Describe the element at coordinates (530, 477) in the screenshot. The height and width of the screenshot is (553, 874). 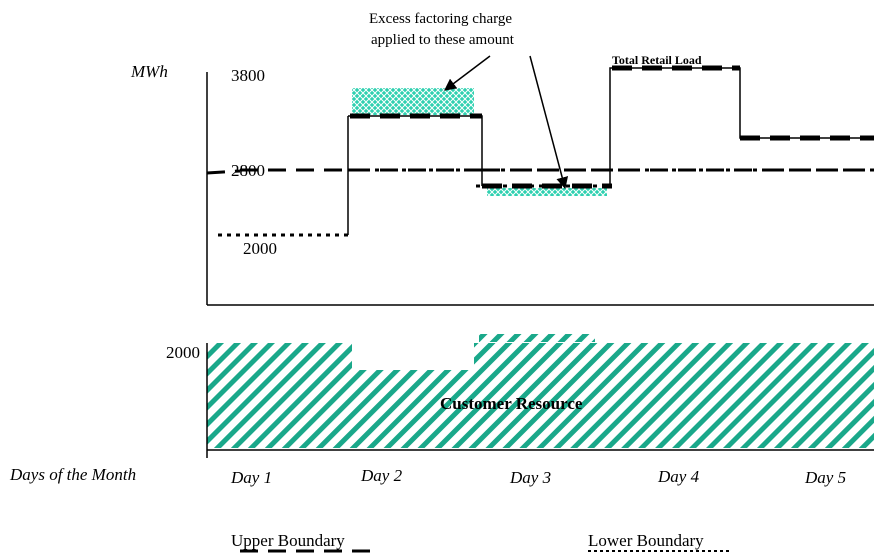
I see `day-label-3: Day 3` at that location.